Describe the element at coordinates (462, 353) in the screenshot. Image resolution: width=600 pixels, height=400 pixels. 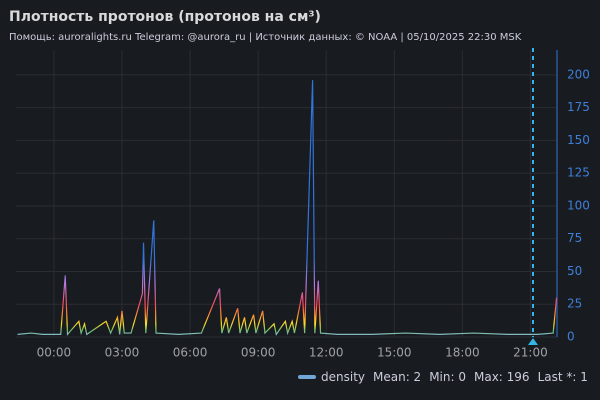
I see `x-tick-label: 18:00` at that location.